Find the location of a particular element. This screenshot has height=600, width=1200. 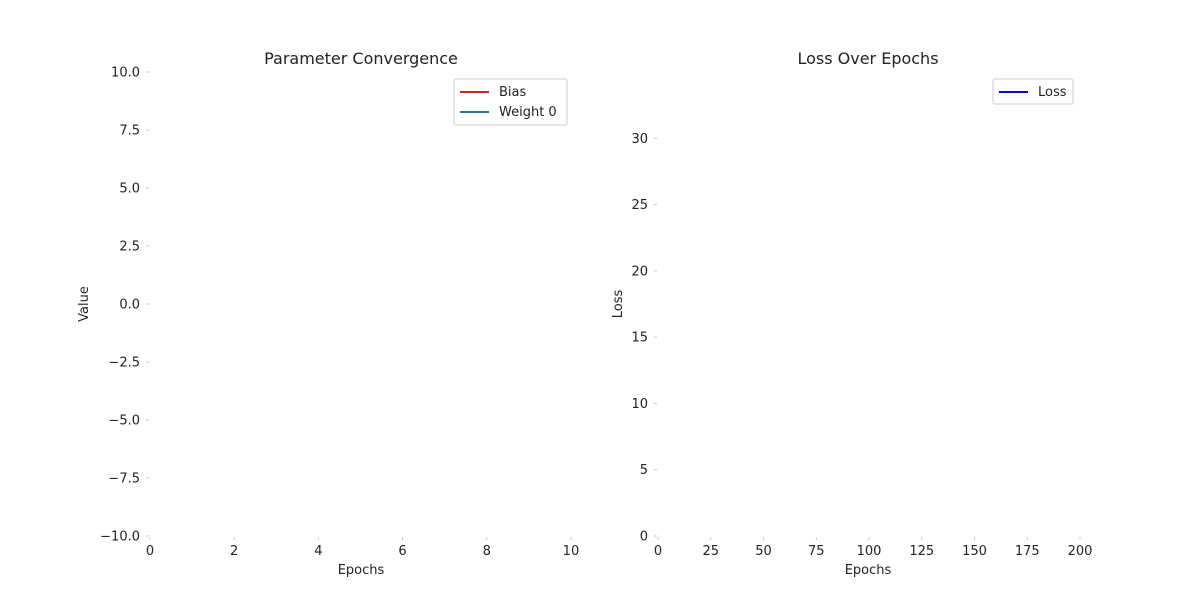

y-tick-label: 2.5 is located at coordinates (129, 247).